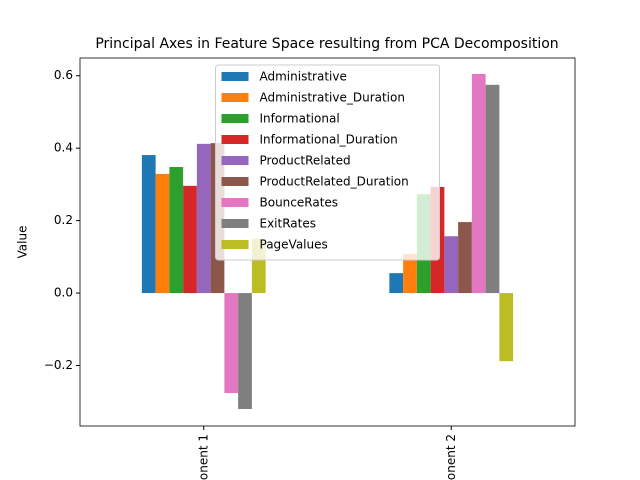 The image size is (640, 480). I want to click on legend-label: ProductRelated_Duration, so click(334, 182).